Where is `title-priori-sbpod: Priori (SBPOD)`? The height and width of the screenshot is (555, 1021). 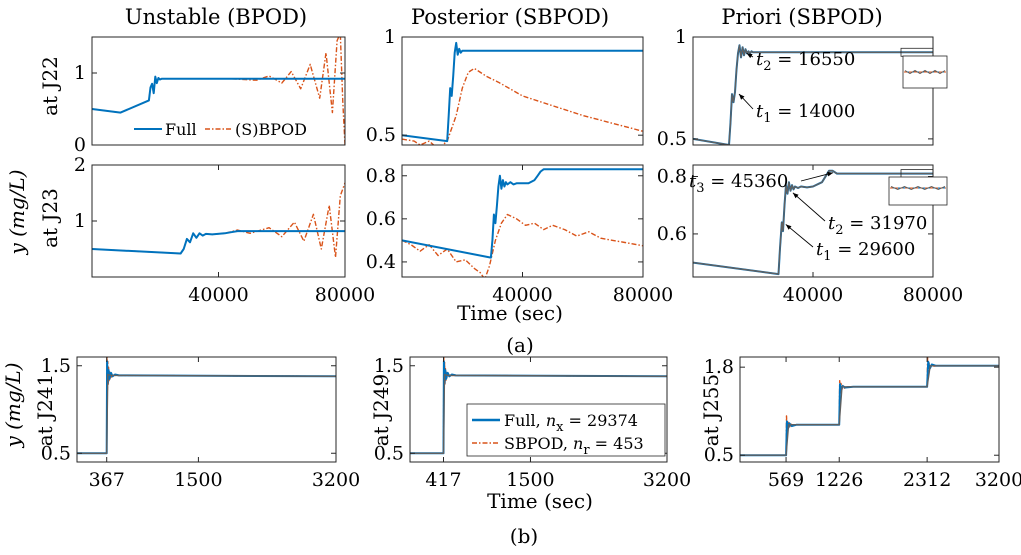 title-priori-sbpod: Priori (SBPOD) is located at coordinates (801, 17).